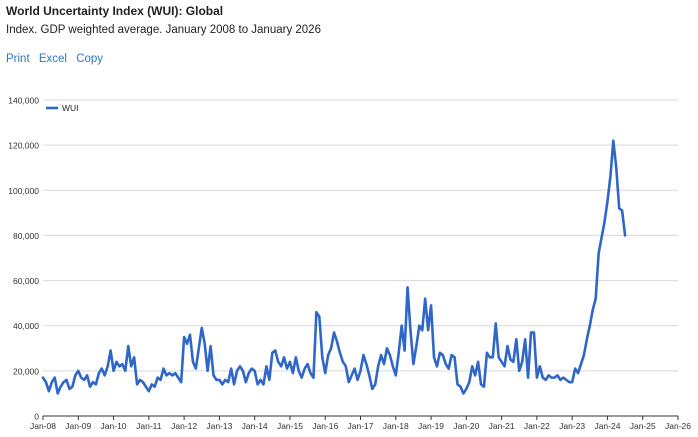 The width and height of the screenshot is (698, 437). Describe the element at coordinates (23, 146) in the screenshot. I see `y-tick-label: 120,000` at that location.